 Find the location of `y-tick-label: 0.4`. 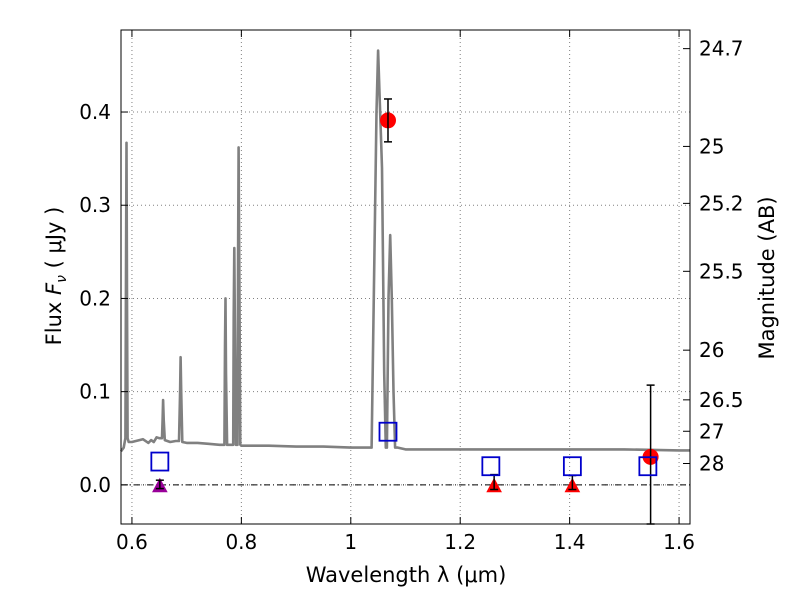

y-tick-label: 0.4 is located at coordinates (95, 112).